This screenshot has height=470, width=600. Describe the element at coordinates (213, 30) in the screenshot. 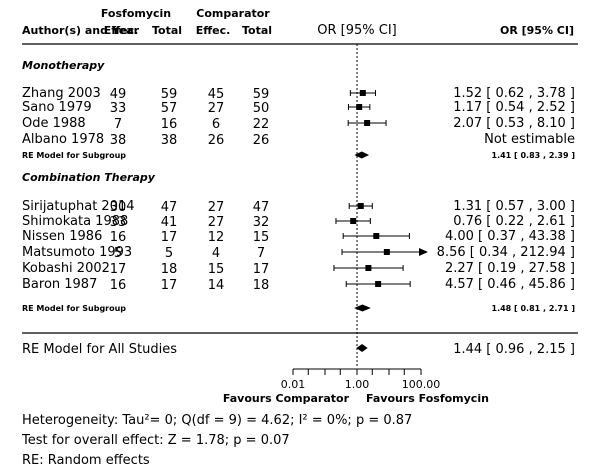

I see `comp-effec-header: Effec.` at that location.